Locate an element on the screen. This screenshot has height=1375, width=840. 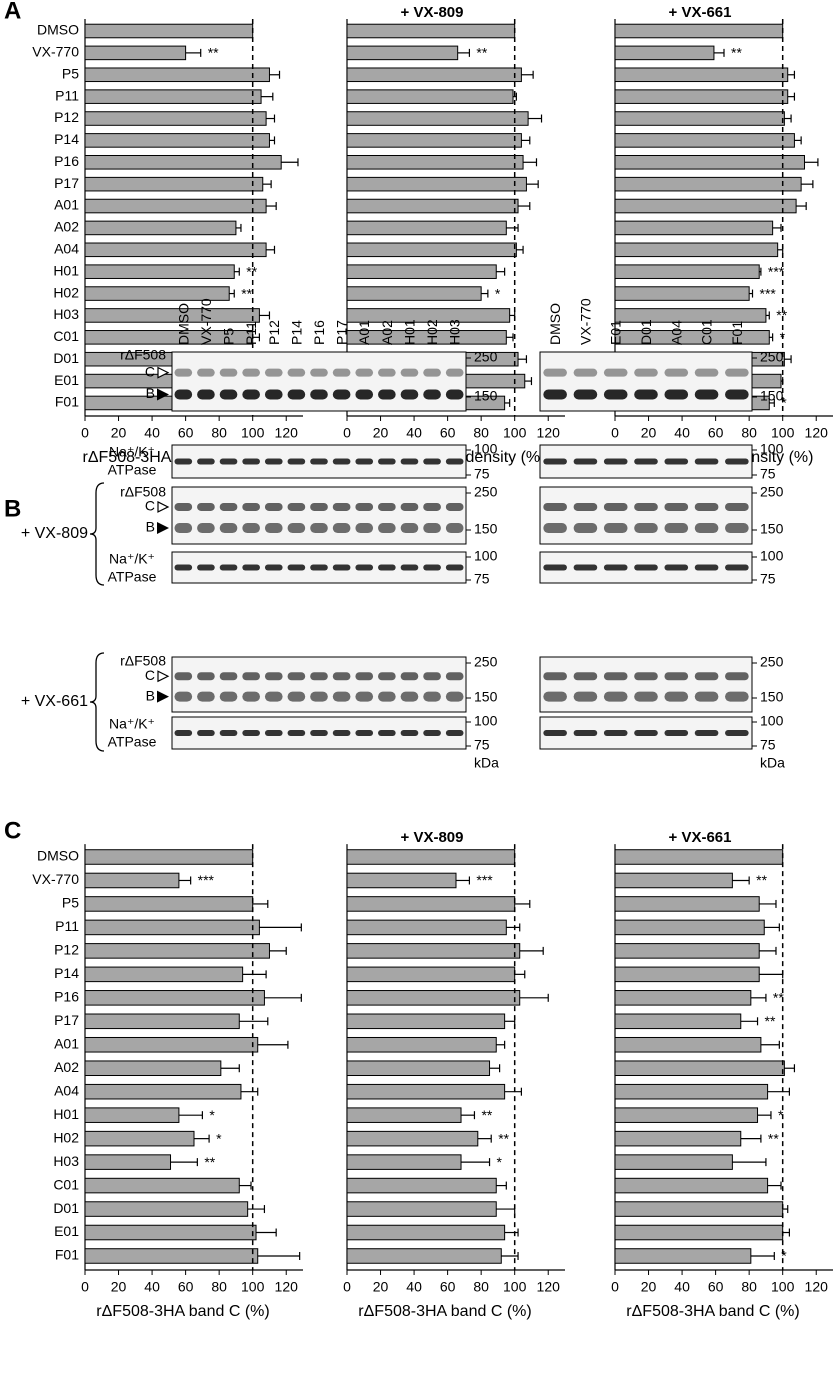
x-tick-label: 120 is located at coordinates (549, 433).